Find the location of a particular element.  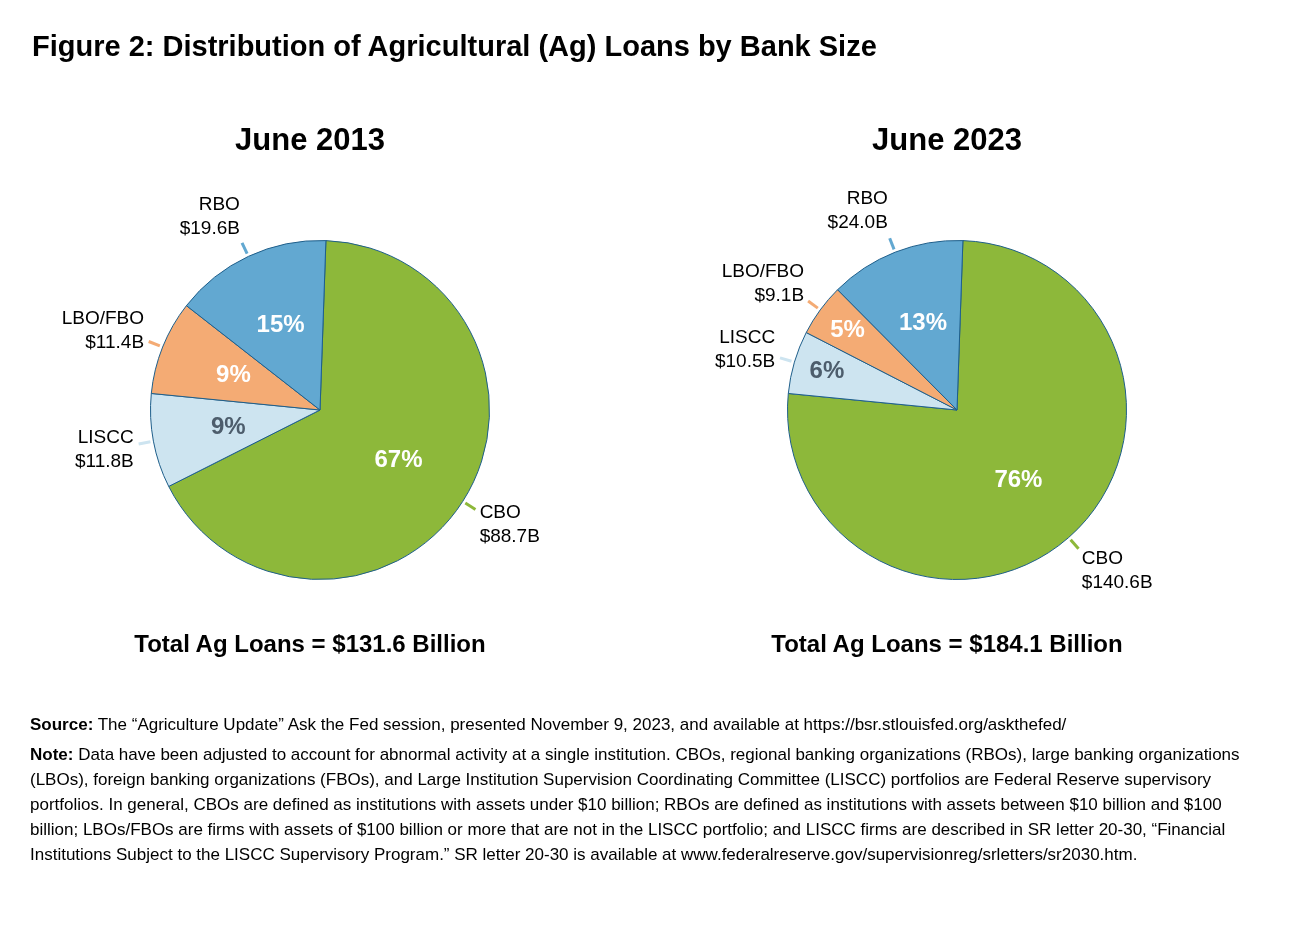

data-label: 13% is located at coordinates (923, 321).